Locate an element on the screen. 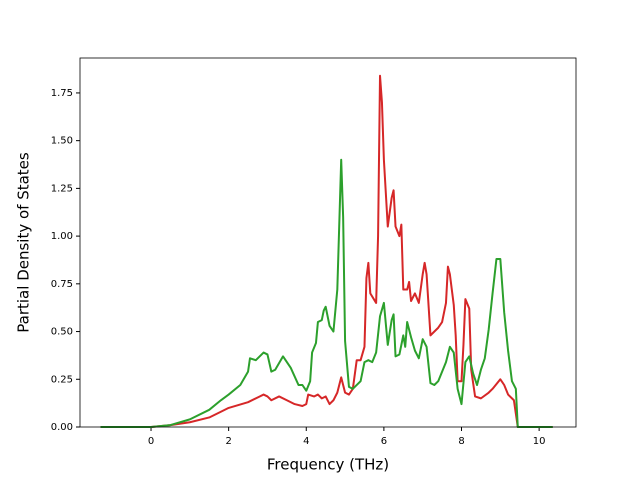 Image resolution: width=640 pixels, height=480 pixels. y-tick-label: 0.25 is located at coordinates (62, 379).